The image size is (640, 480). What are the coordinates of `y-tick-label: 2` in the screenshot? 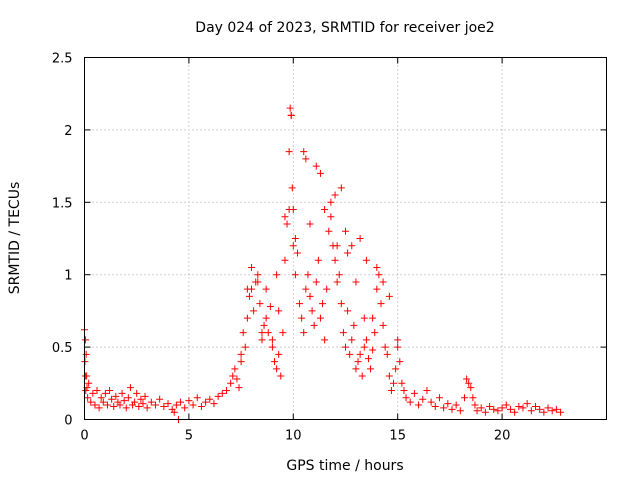 It's located at (68, 131).